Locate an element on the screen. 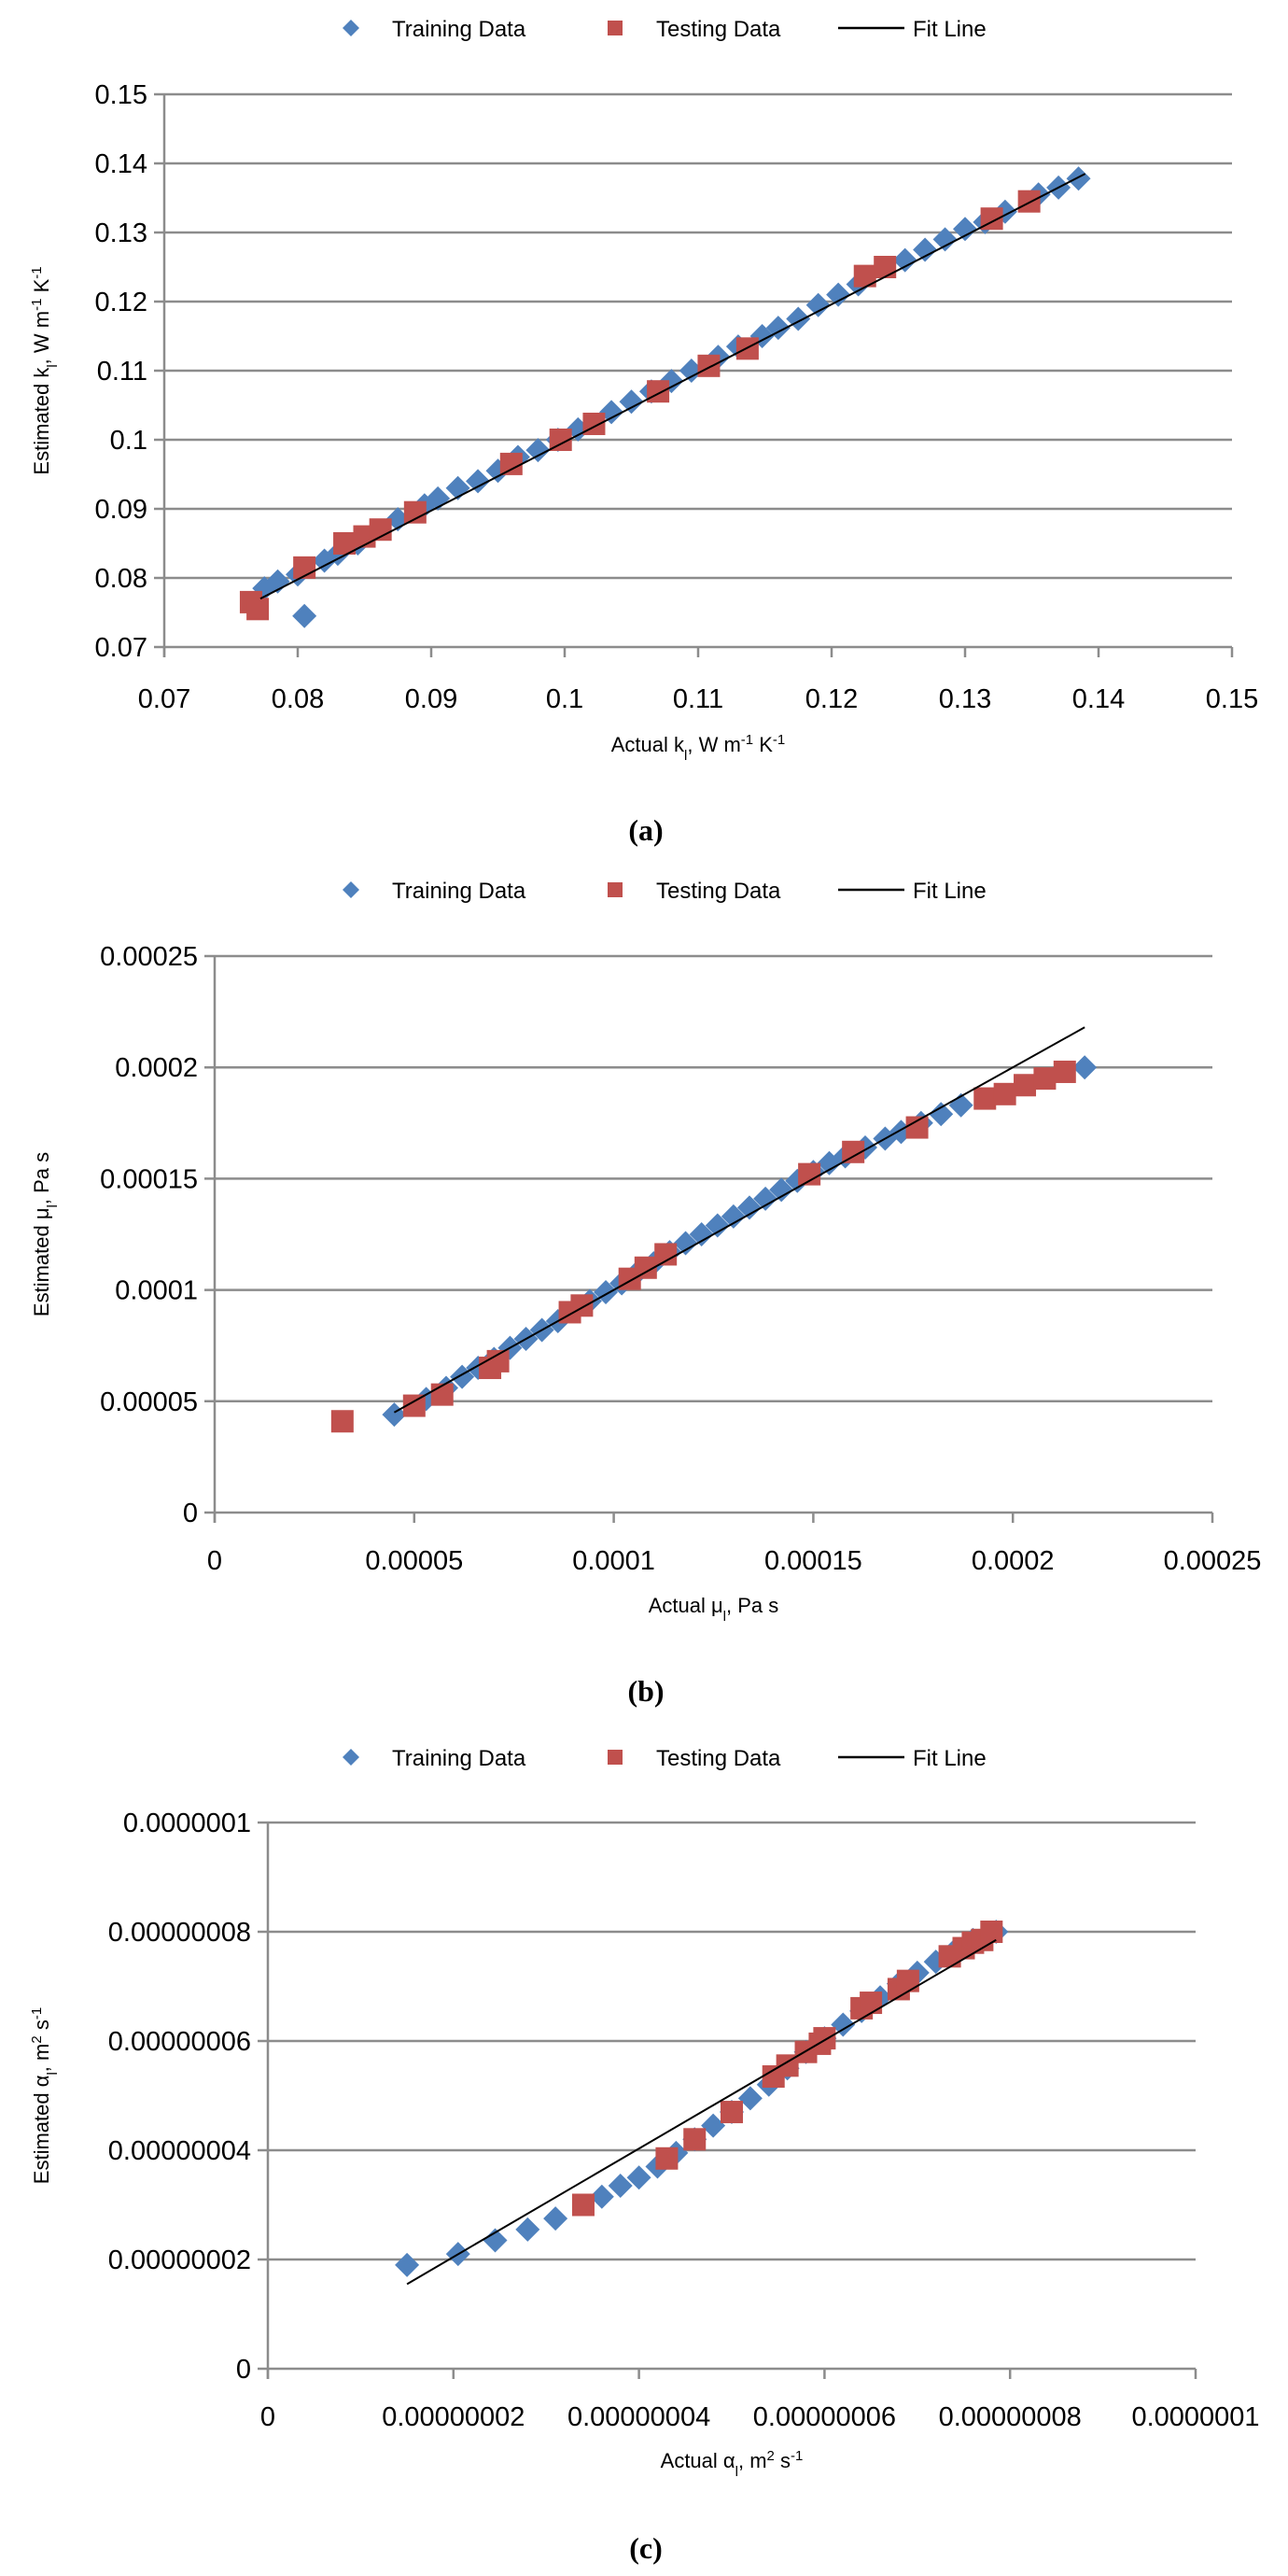 The width and height of the screenshot is (1288, 2576). x-tick-label: 0.00000002 is located at coordinates (453, 2417).